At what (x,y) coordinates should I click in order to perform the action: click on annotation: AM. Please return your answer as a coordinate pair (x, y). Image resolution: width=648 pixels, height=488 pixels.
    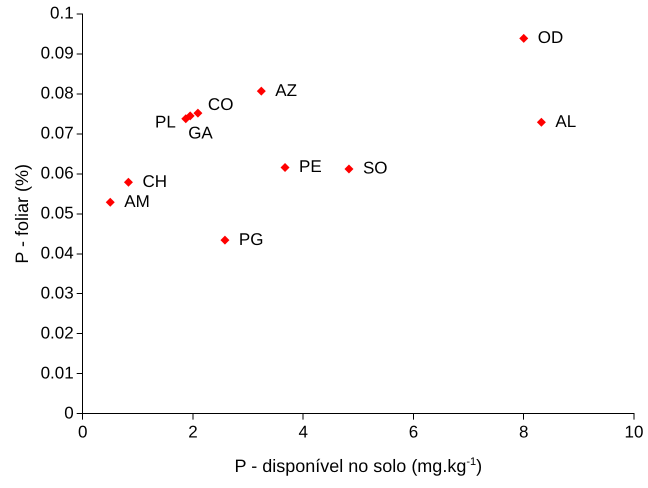
    Looking at the image, I should click on (137, 201).